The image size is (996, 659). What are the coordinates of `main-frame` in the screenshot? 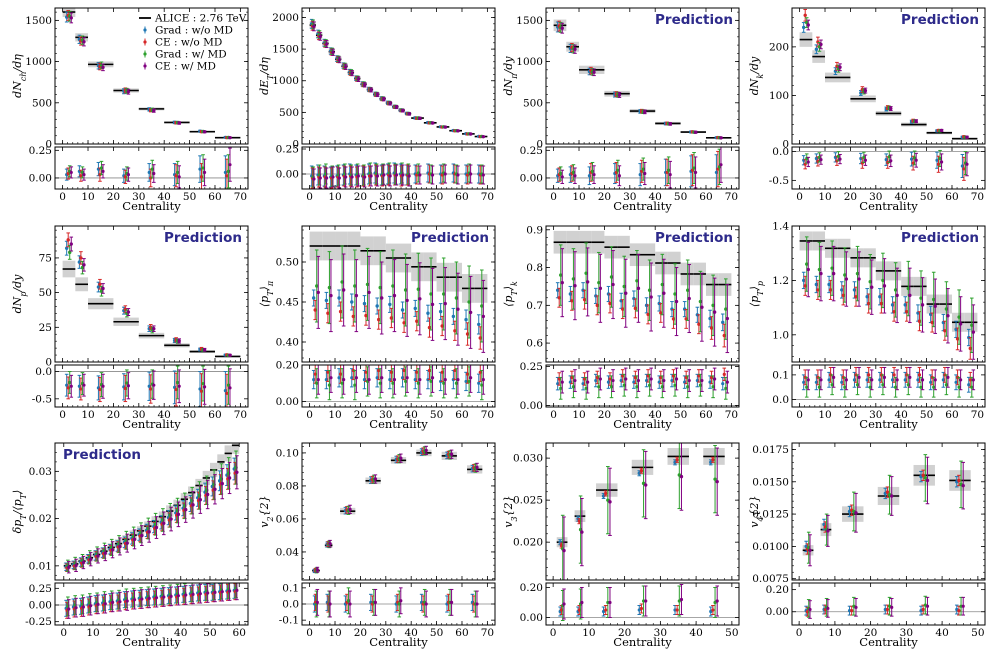 It's located at (398, 76).